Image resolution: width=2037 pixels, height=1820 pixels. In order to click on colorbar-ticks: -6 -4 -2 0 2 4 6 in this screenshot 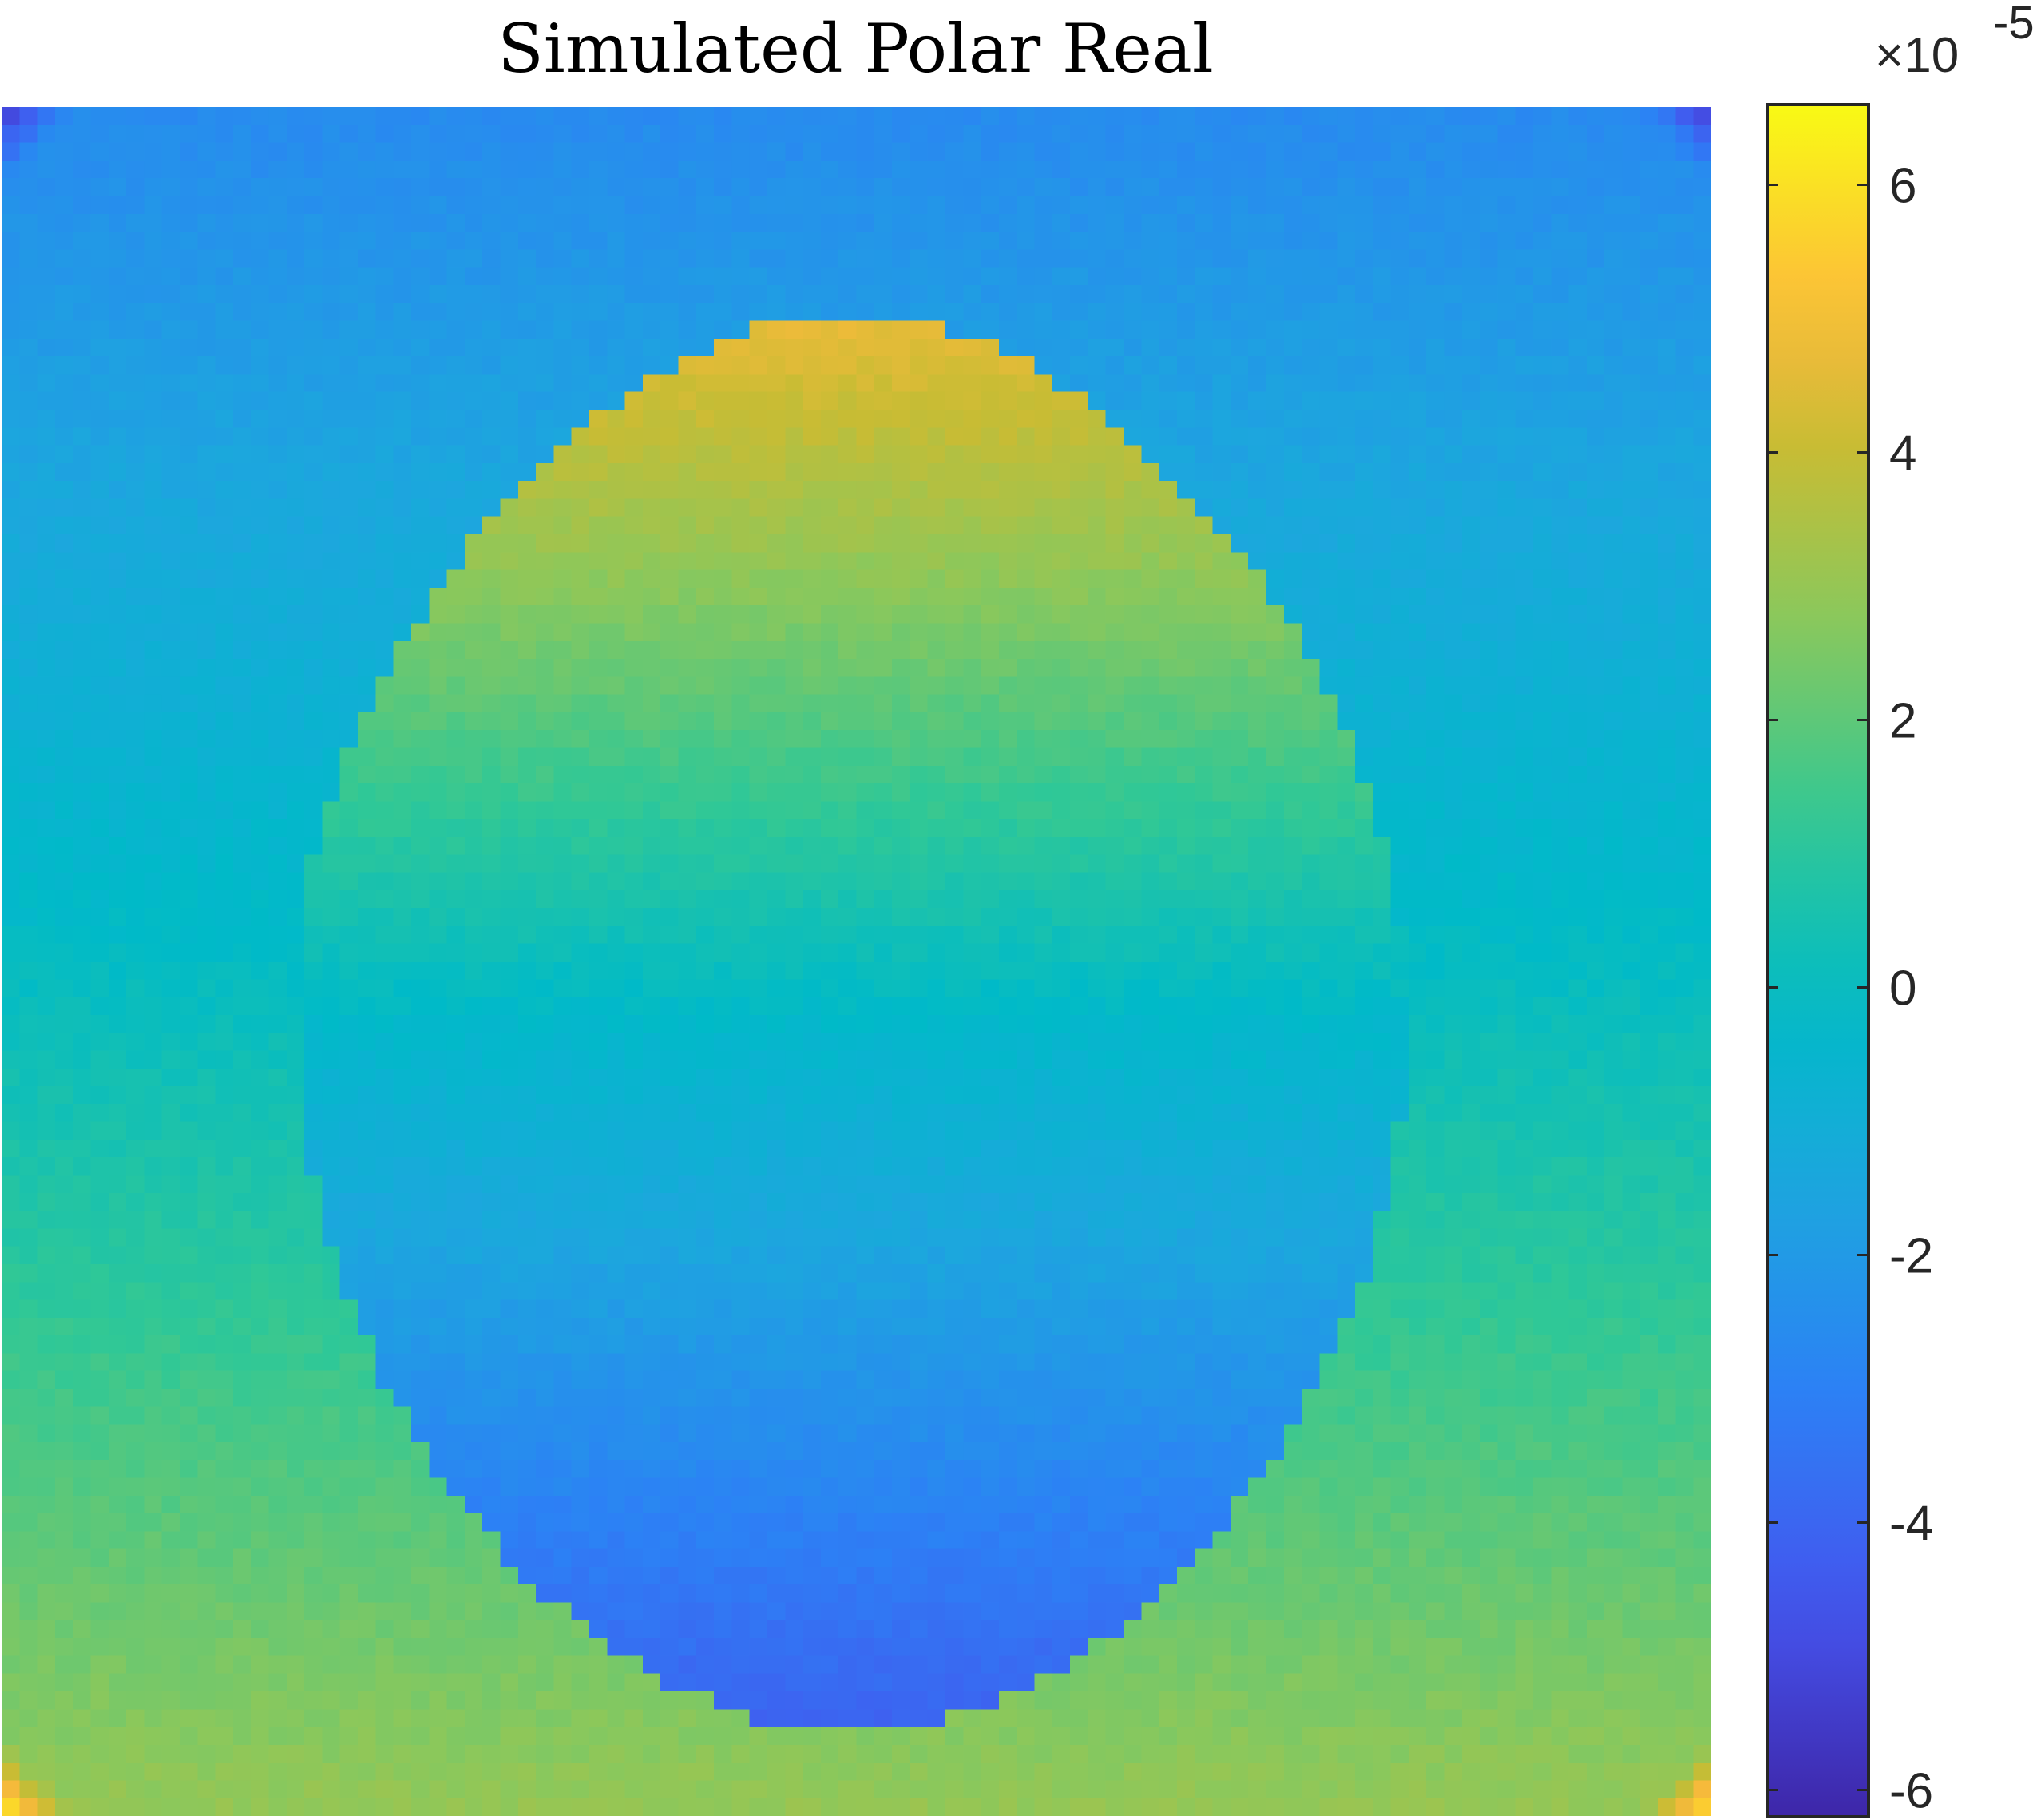, I will do `click(1850, 989)`.